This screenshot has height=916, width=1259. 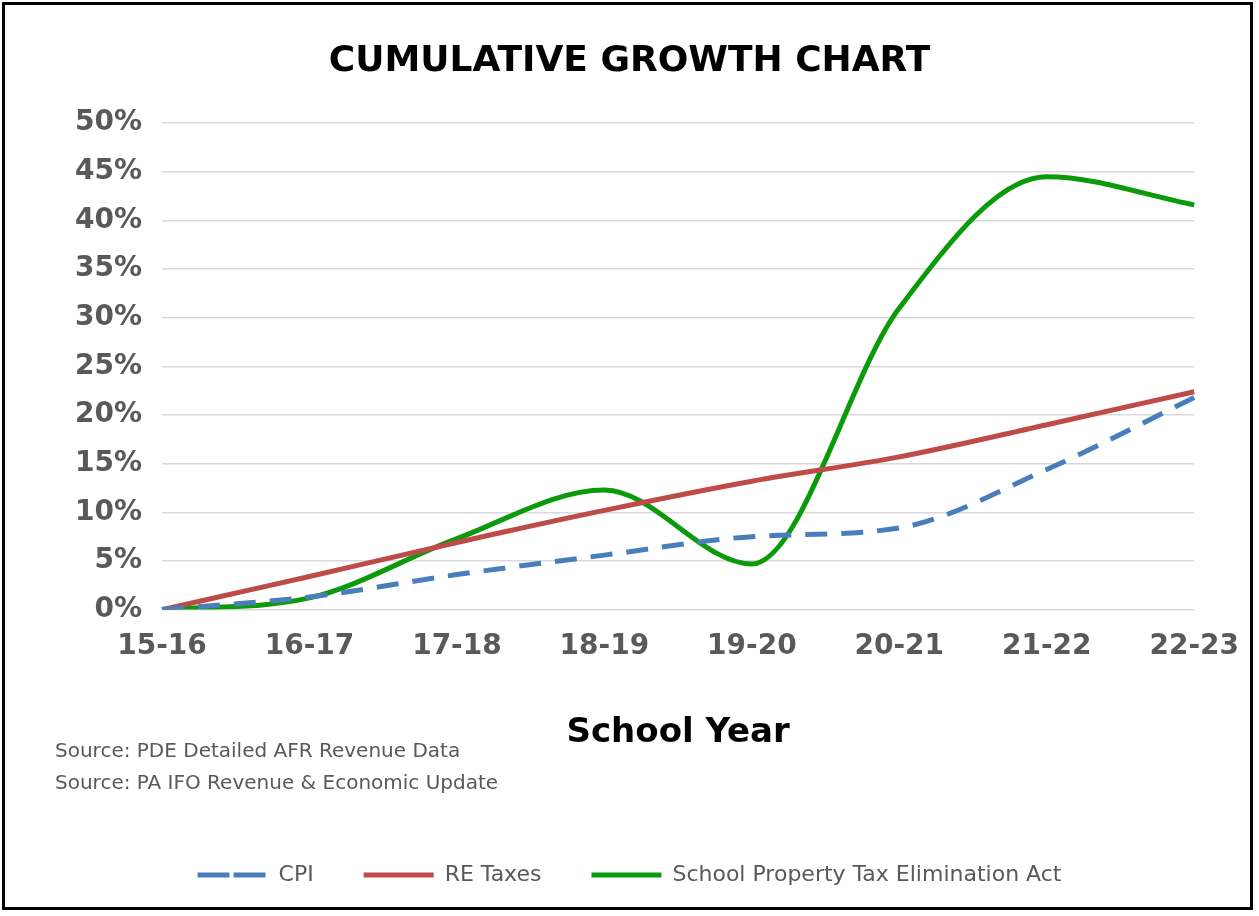 I want to click on x-tick-label: 18-19, so click(x=604, y=644).